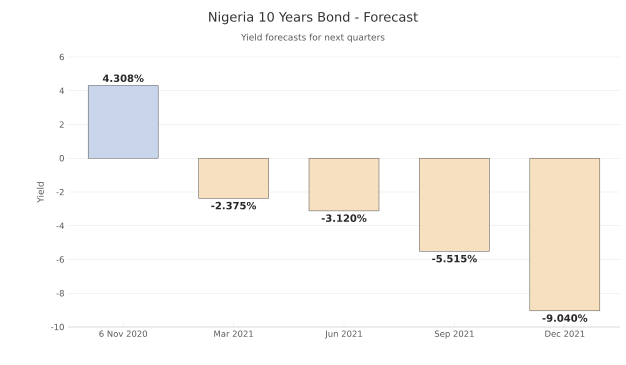 This screenshot has width=626, height=365. I want to click on y-axis-title: Yield, so click(40, 192).